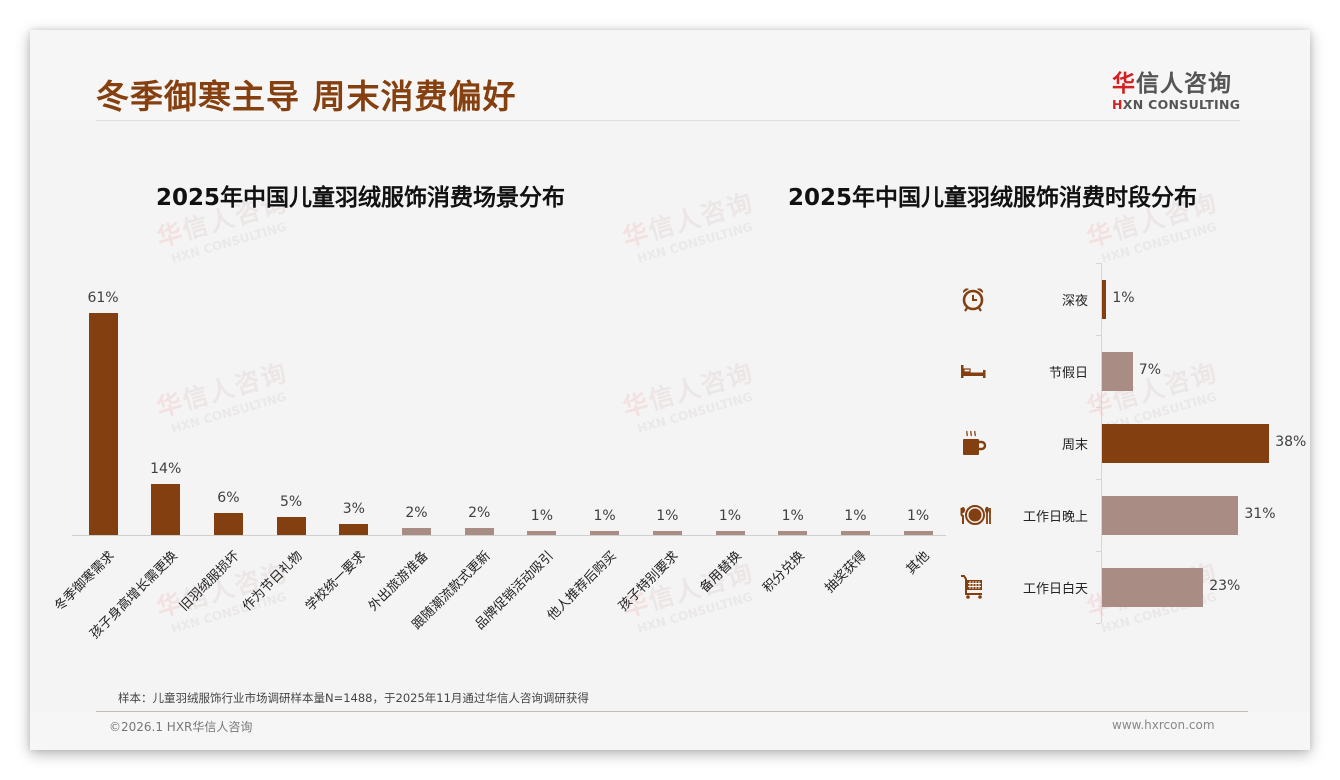  I want to click on bed-icon, so click(973, 371).